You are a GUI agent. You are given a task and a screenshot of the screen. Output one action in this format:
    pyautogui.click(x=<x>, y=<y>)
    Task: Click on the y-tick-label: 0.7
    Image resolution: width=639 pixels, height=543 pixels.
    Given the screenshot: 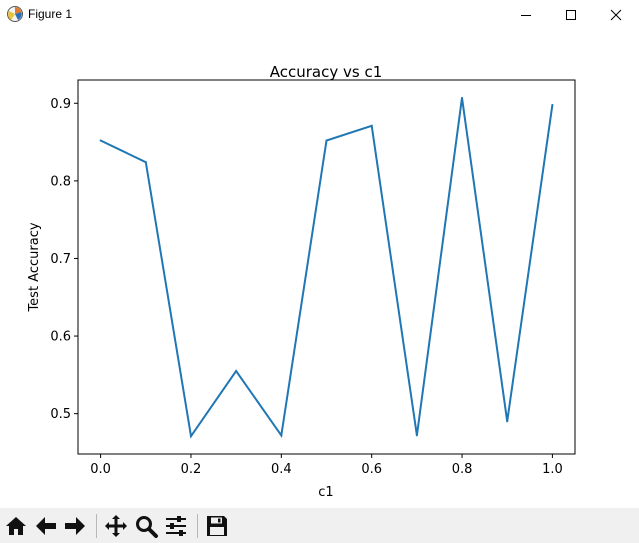 What is the action you would take?
    pyautogui.click(x=60, y=259)
    